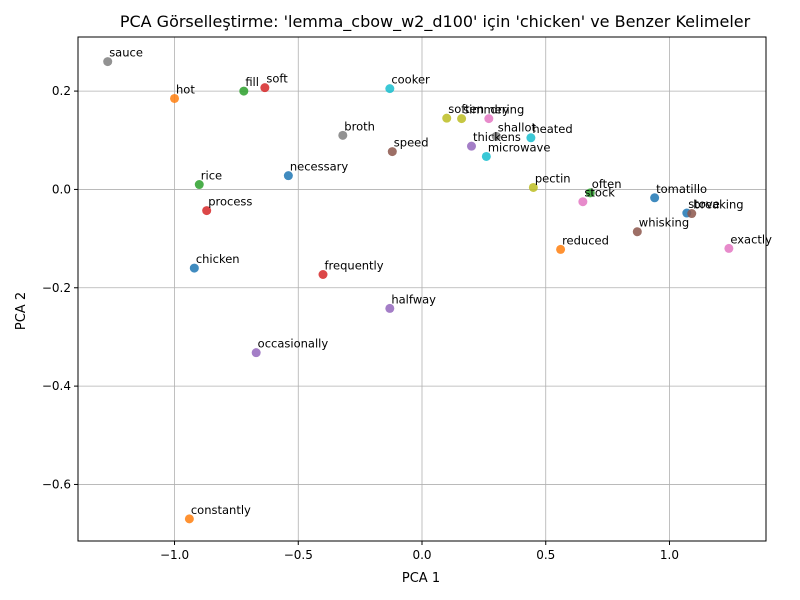  Describe the element at coordinates (221, 510) in the screenshot. I see `point-label-constantly: constantly` at that location.